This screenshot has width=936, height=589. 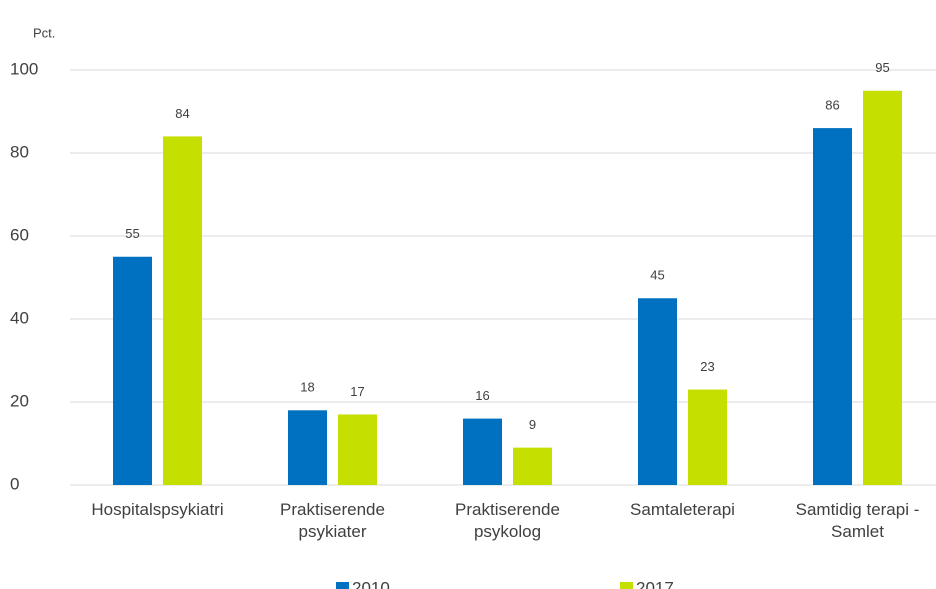 I want to click on y-tick-label: 40, so click(x=19, y=317).